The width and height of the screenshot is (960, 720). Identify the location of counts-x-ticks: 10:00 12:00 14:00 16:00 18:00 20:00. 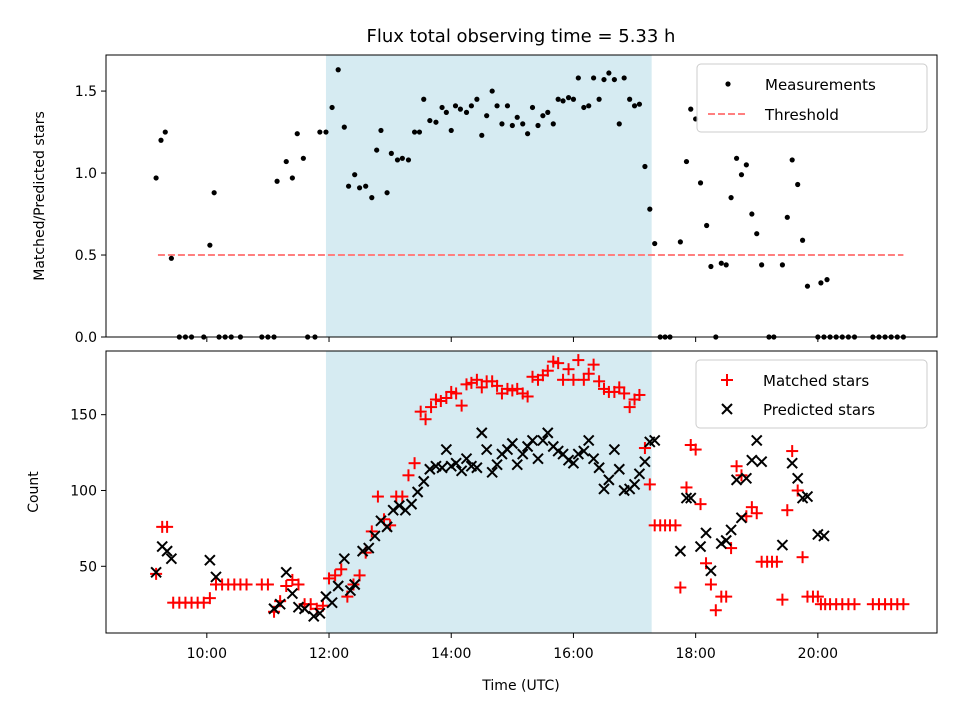
(512, 647).